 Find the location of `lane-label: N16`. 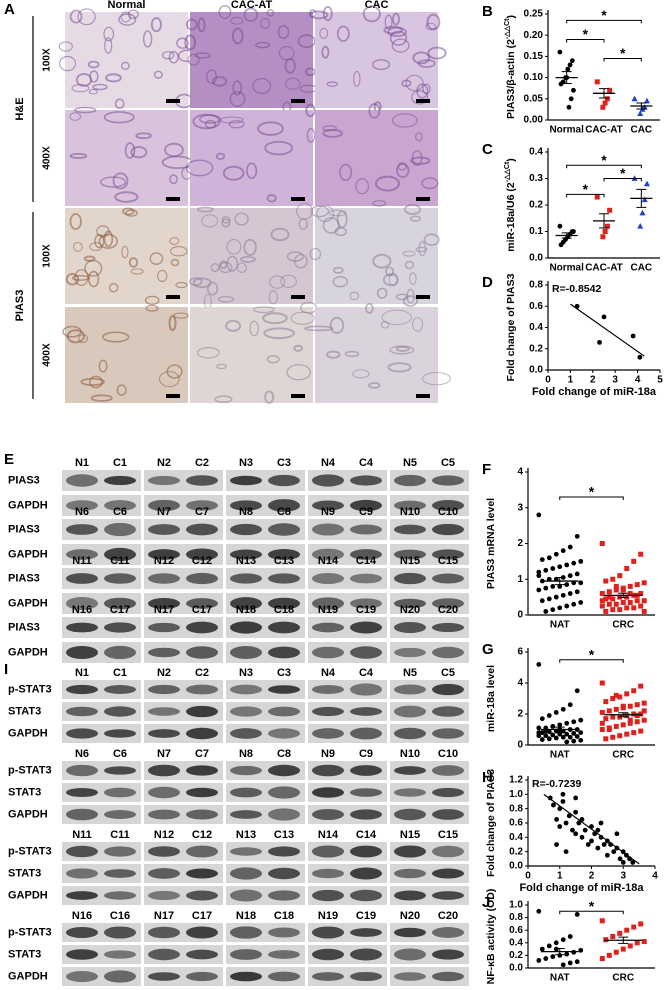

lane-label: N16 is located at coordinates (82, 916).